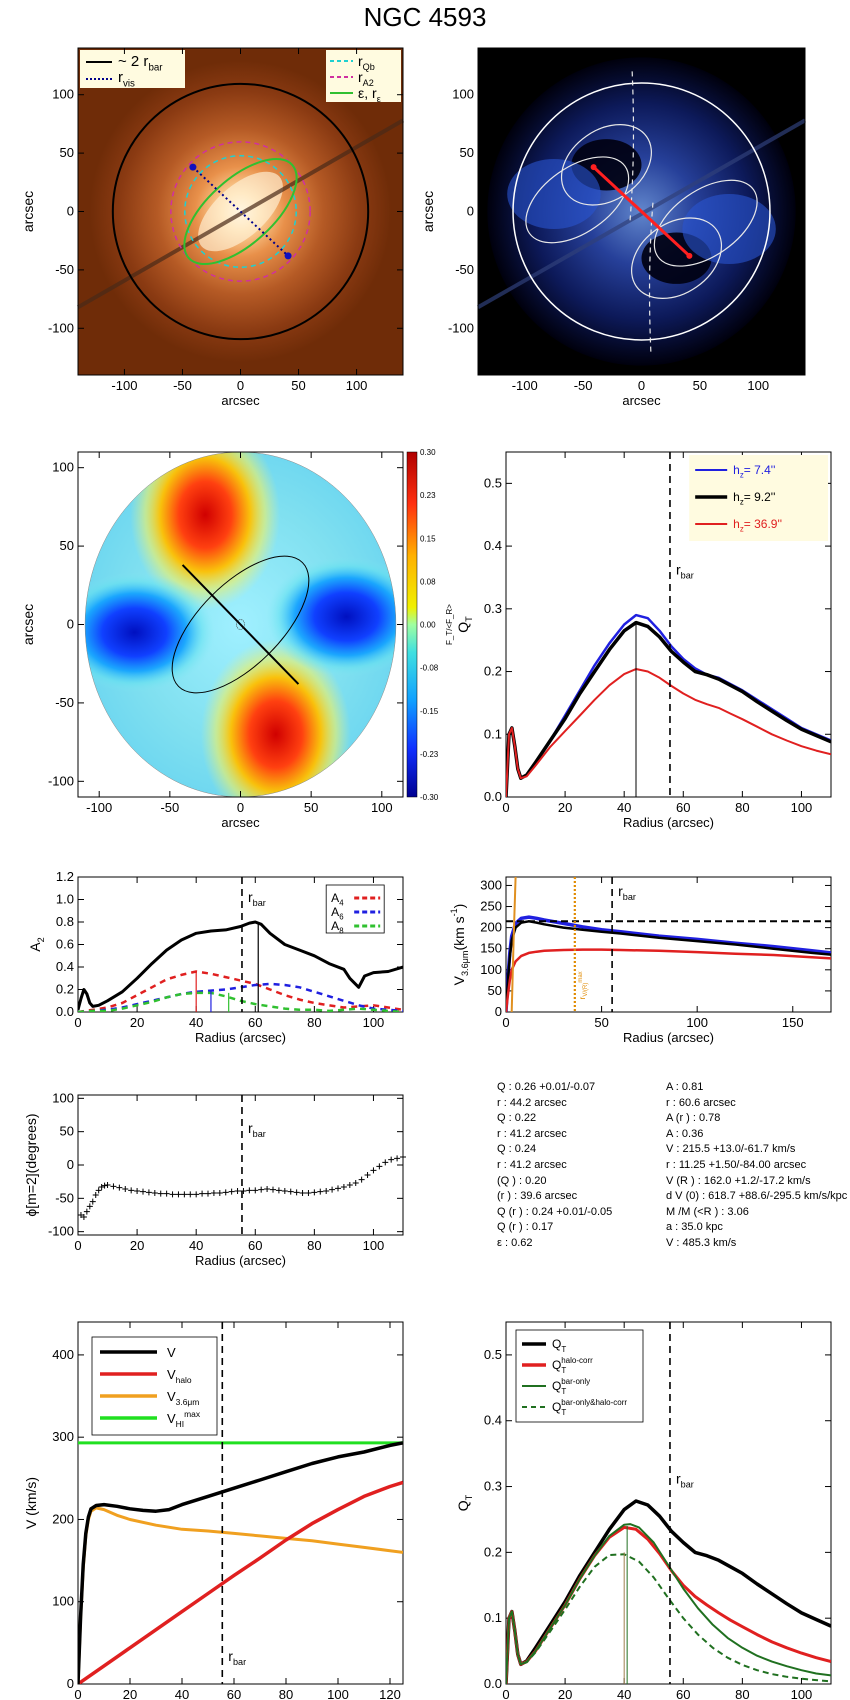 Image resolution: width=850 pixels, height=1700 pixels. Describe the element at coordinates (63, 1436) in the screenshot. I see `y-tick-label: 300` at that location.